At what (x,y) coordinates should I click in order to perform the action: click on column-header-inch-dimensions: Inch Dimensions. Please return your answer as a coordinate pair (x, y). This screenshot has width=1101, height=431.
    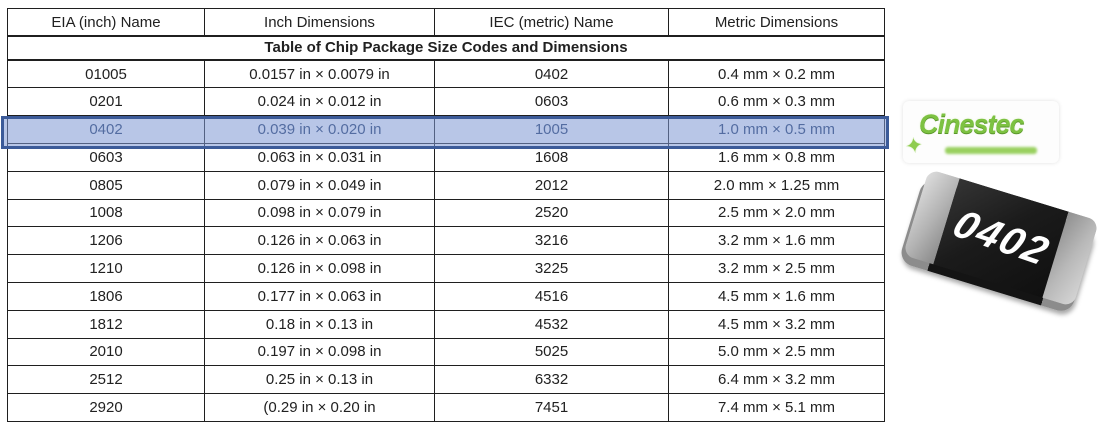
    Looking at the image, I should click on (319, 22).